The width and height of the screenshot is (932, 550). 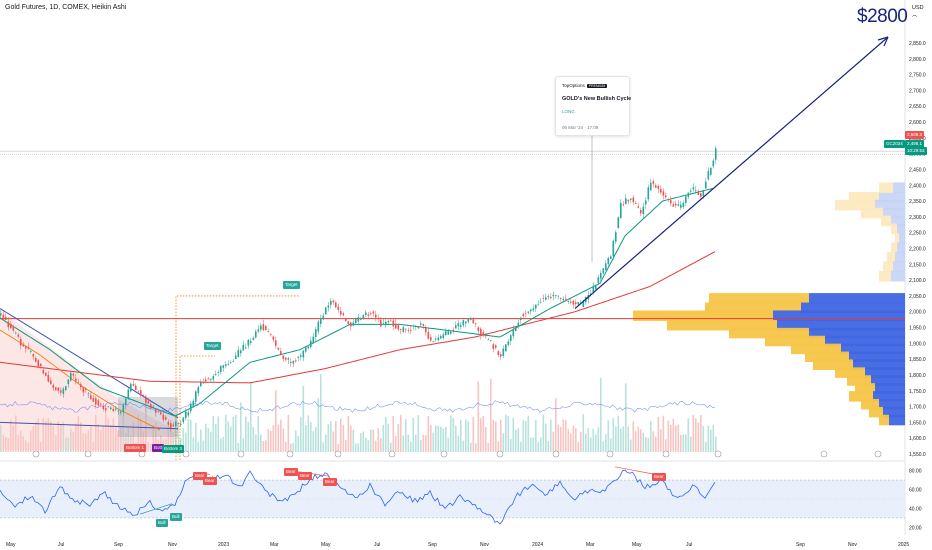 I want to click on price-tick-label-3: 1,700.0, so click(x=917, y=408).